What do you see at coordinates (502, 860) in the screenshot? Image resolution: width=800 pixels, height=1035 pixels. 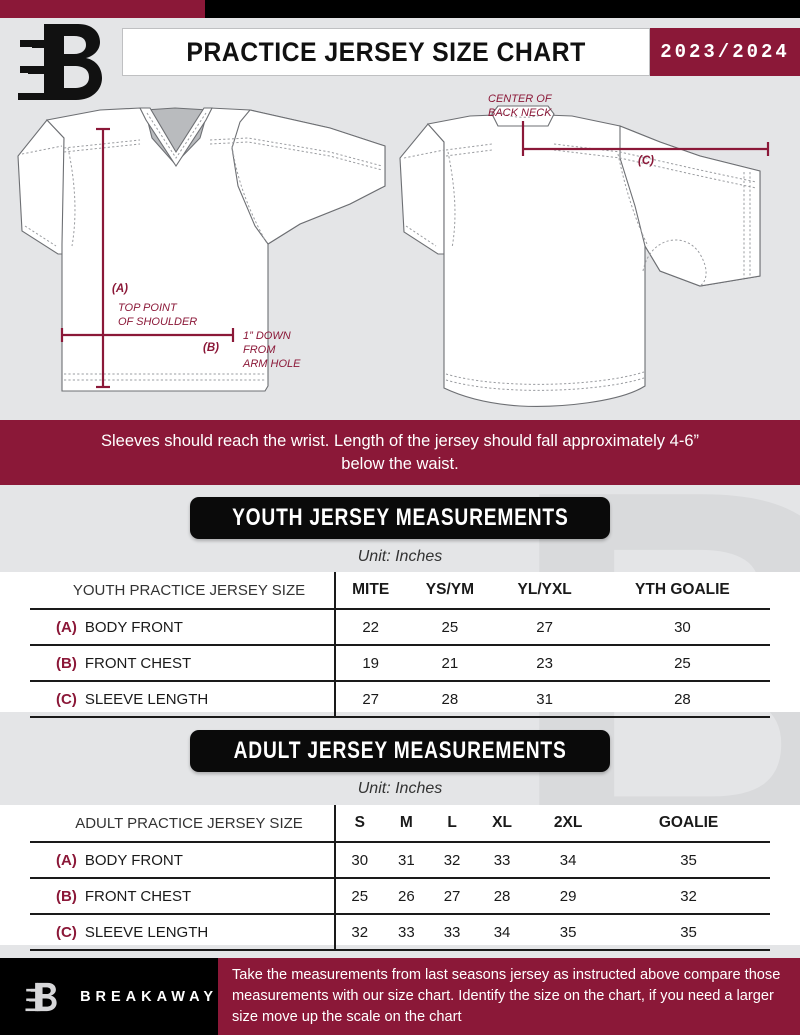 I see `adult-cell-0-3: 33` at bounding box center [502, 860].